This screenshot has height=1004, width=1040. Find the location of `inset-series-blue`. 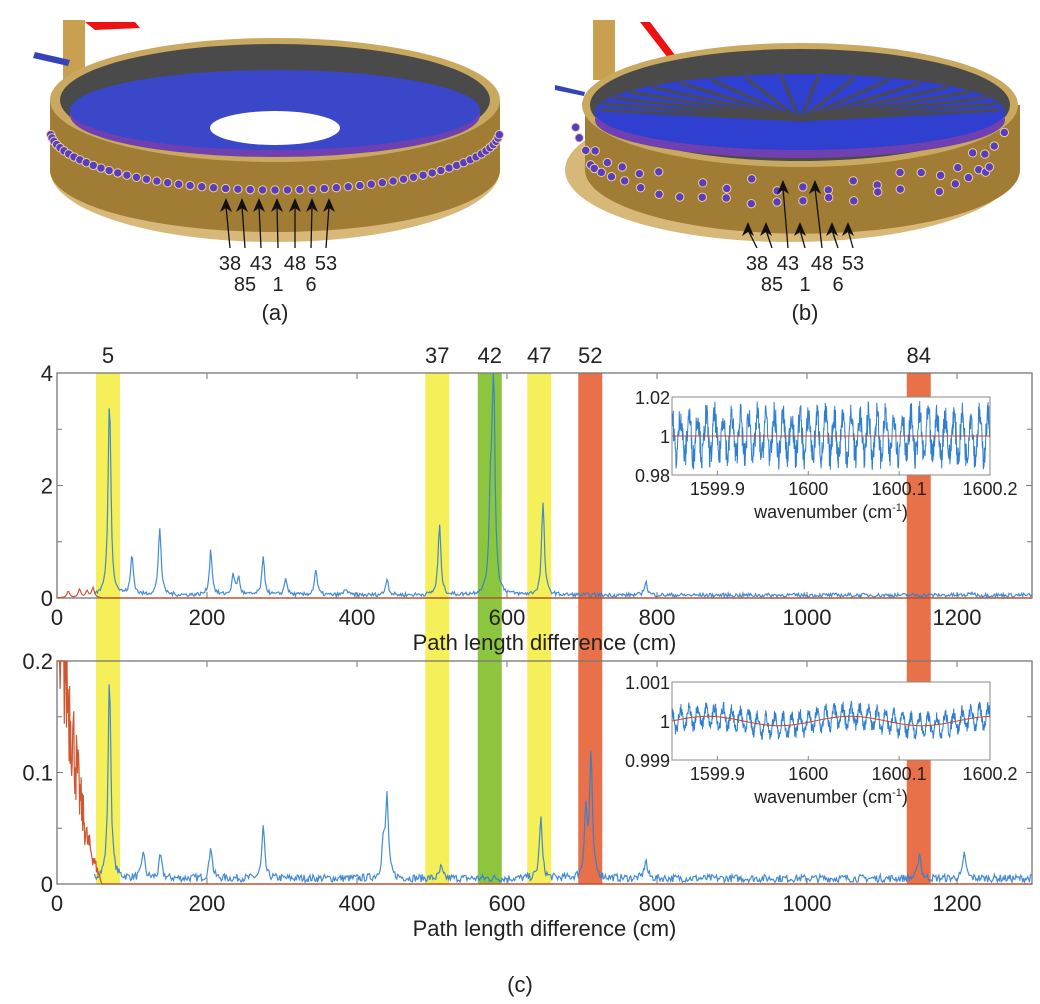

inset-series-blue is located at coordinates (831, 720).